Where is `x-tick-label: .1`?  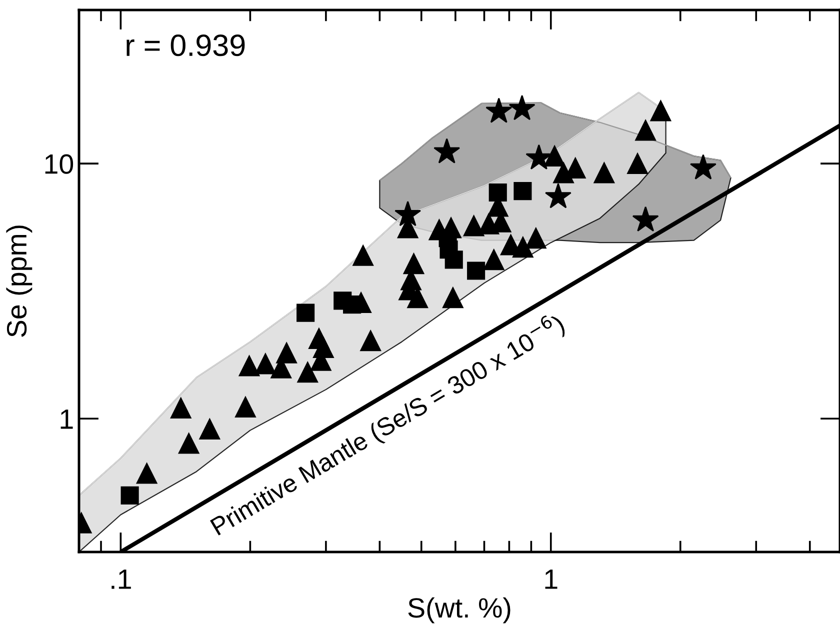 x-tick-label: .1 is located at coordinates (121, 579).